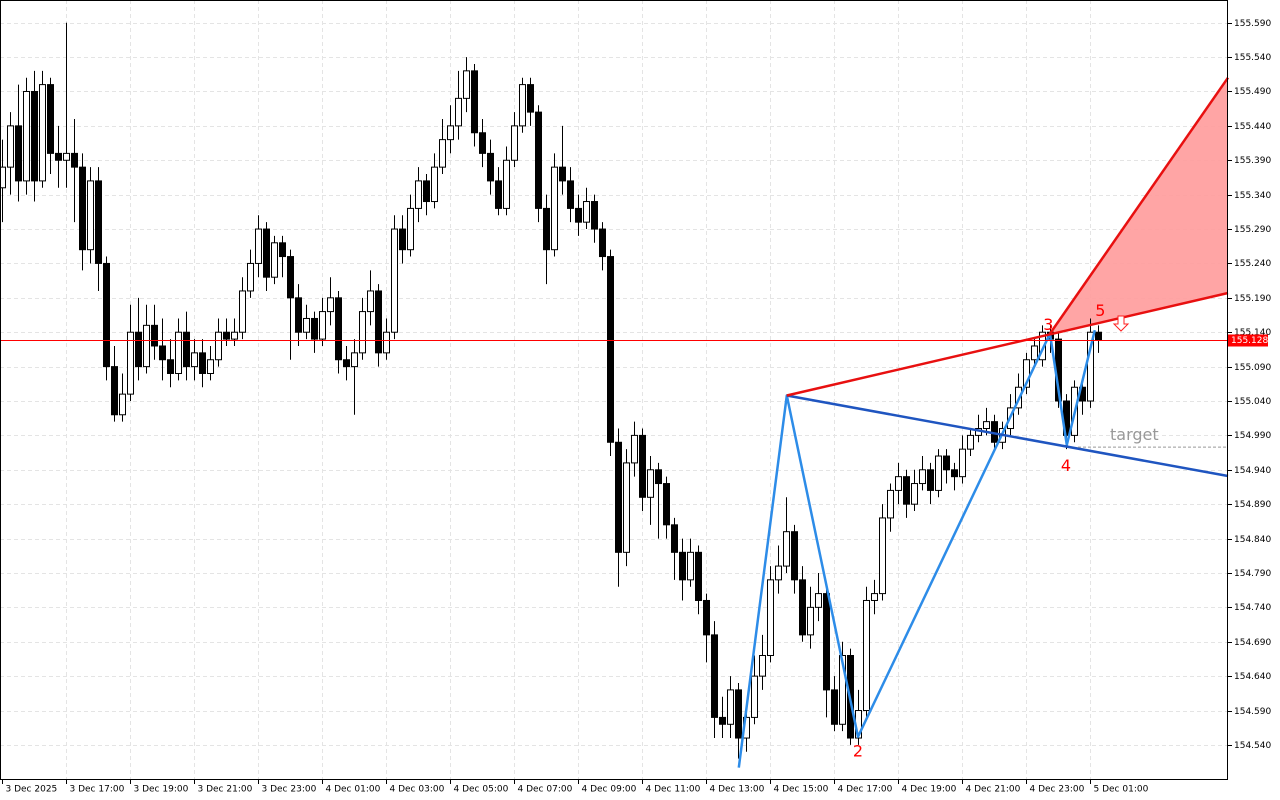  I want to click on x-tick-label: 5 Dec 01:00, so click(1121, 790).